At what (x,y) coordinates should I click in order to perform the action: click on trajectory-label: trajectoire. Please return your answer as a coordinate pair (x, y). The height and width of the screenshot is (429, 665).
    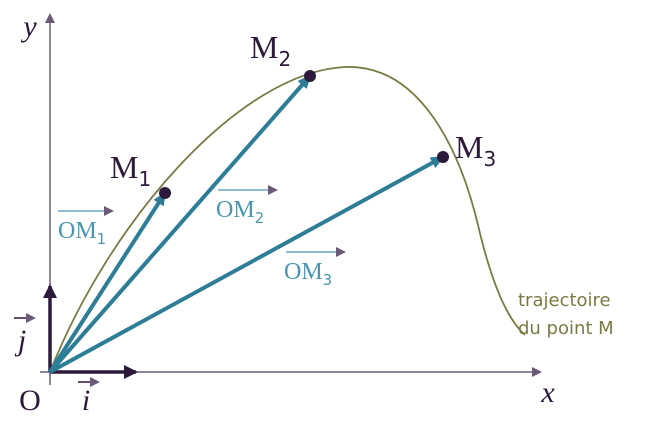
    Looking at the image, I should click on (564, 300).